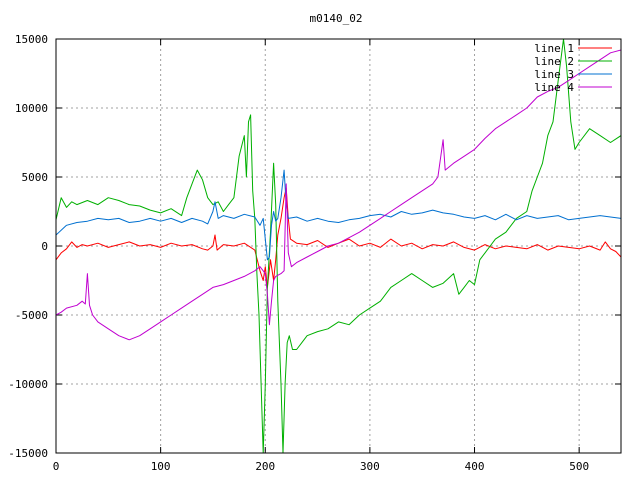 This screenshot has height=480, width=640. I want to click on x-tick-label: 400, so click(475, 466).